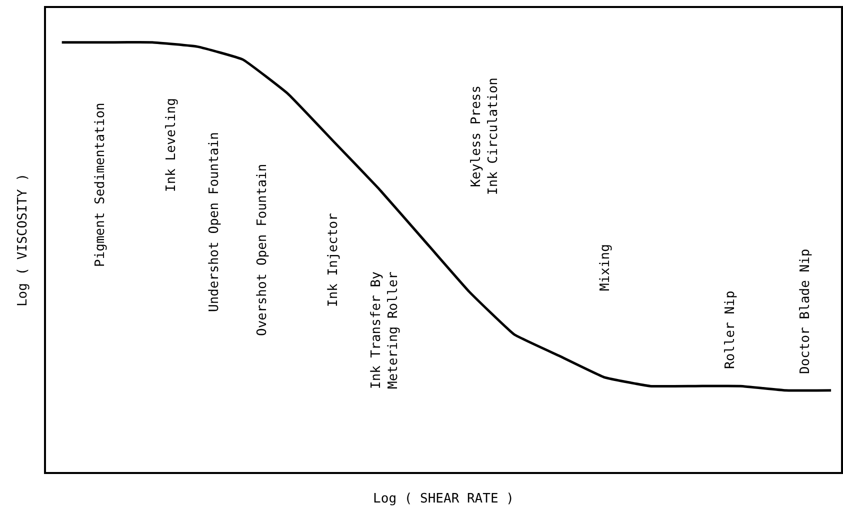 This screenshot has width=843, height=524. I want to click on annotation: Undershot Open Fountain, so click(214, 222).